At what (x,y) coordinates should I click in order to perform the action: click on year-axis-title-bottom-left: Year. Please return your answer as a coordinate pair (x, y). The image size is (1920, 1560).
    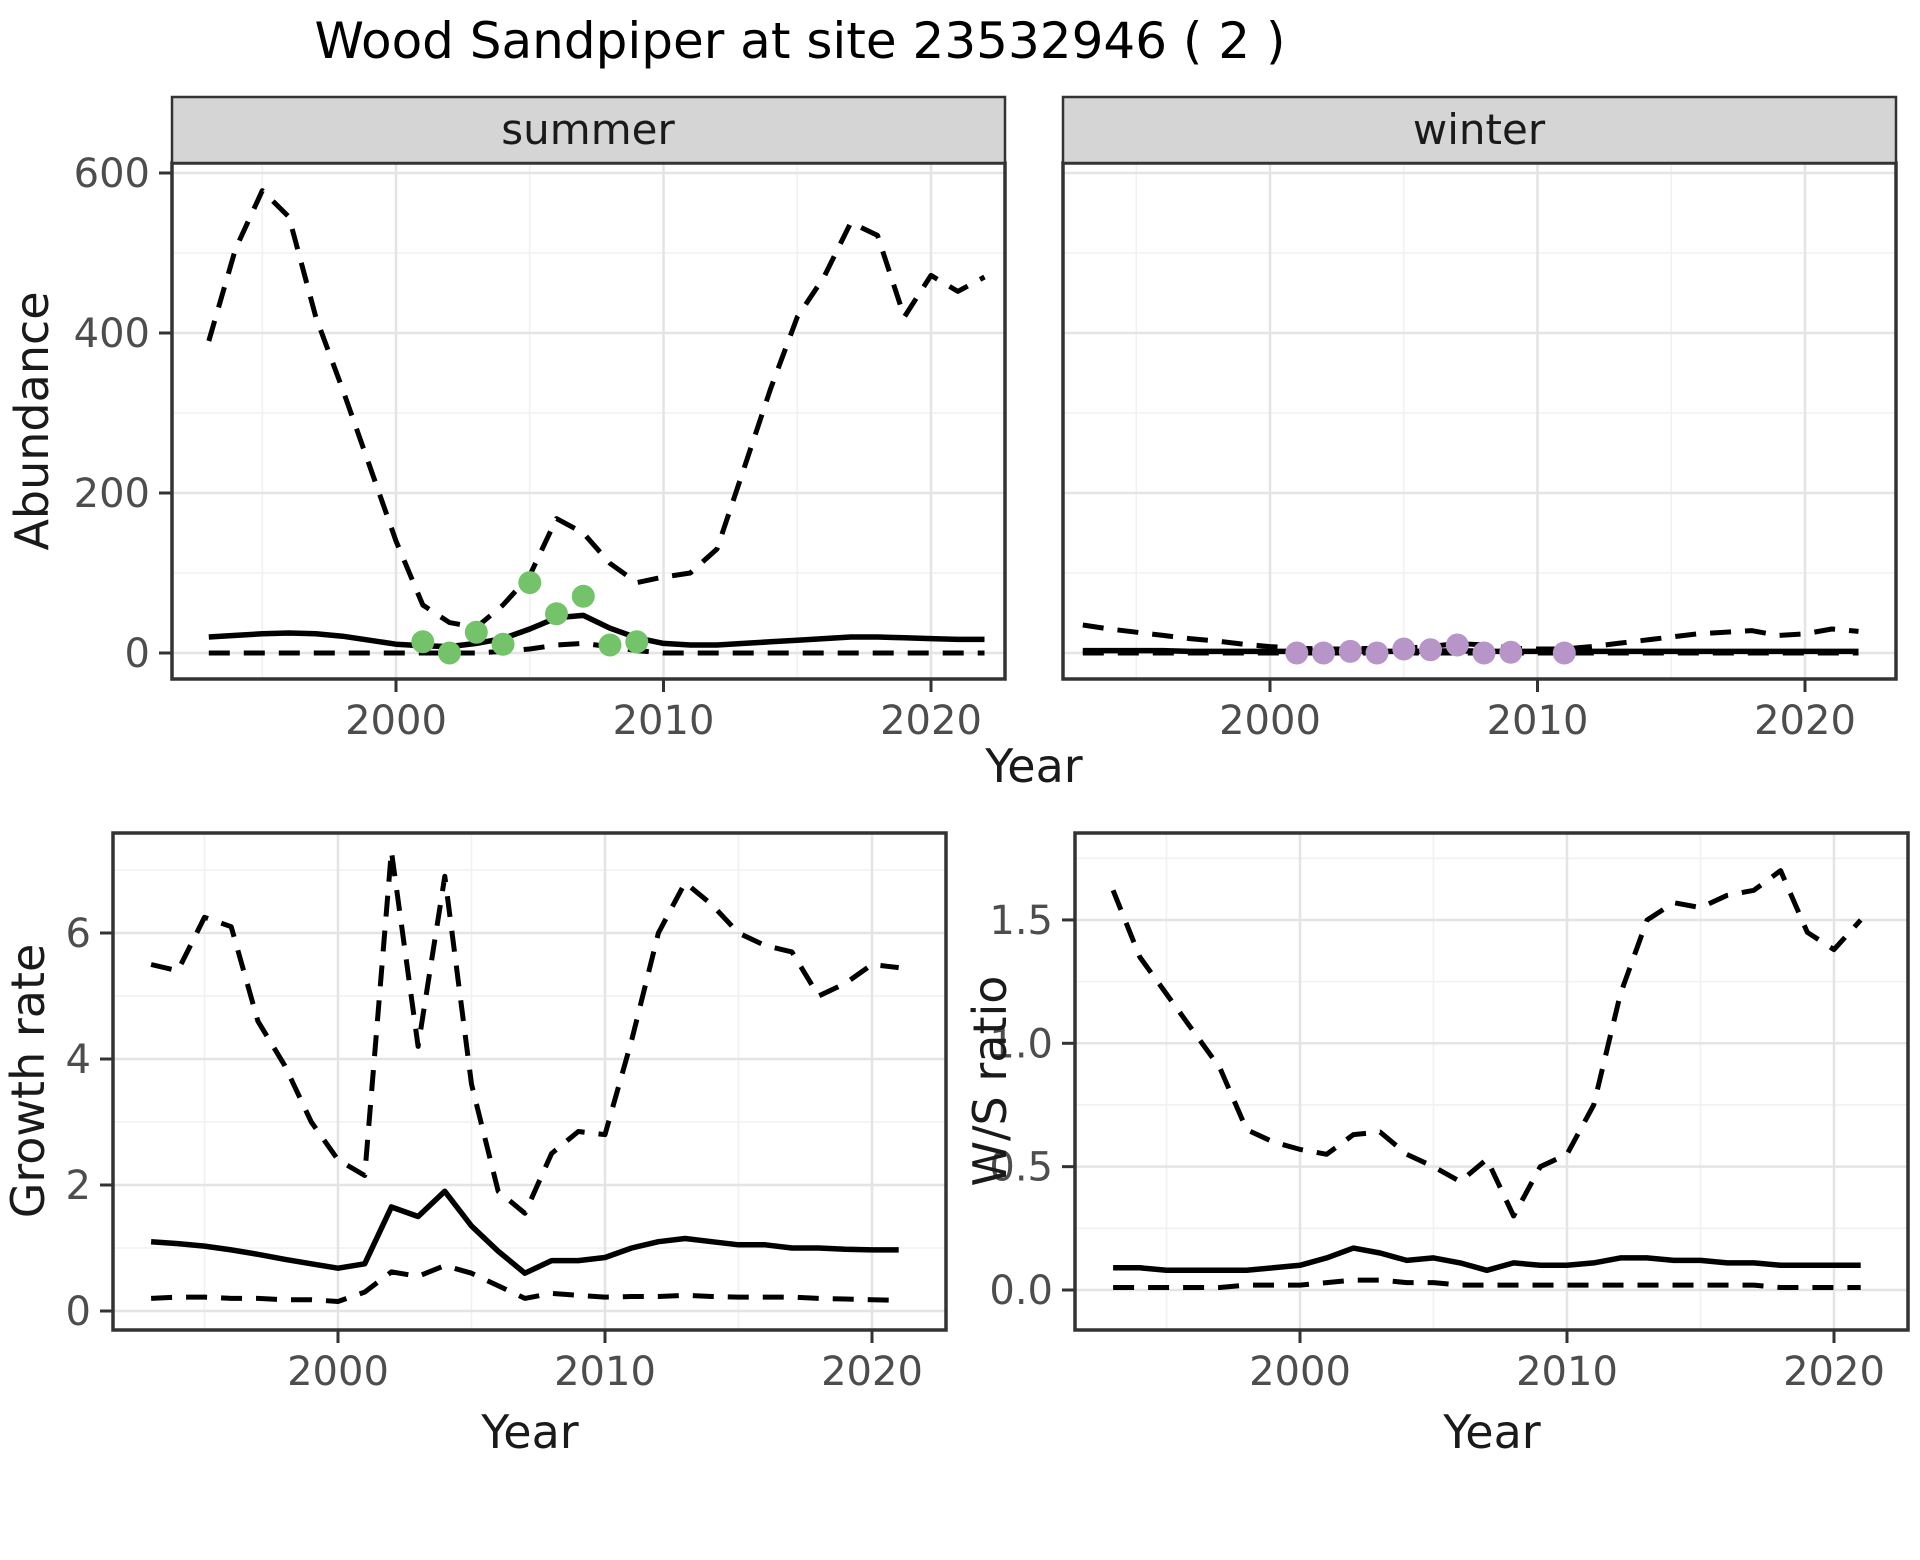
    Looking at the image, I should click on (529, 1432).